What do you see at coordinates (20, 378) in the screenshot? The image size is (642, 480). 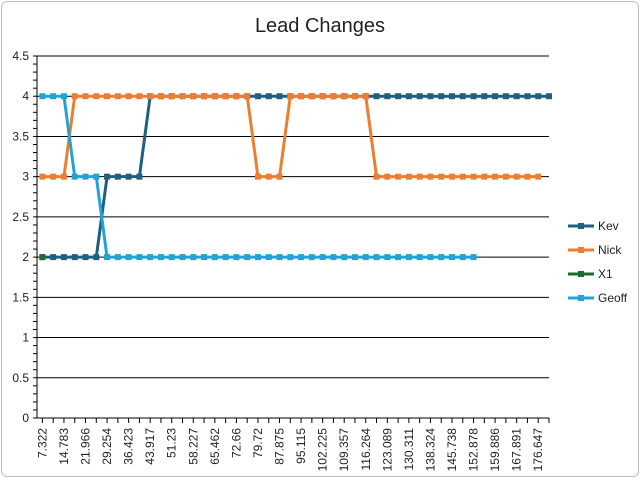 I see `y-tick-label: 0.5` at bounding box center [20, 378].